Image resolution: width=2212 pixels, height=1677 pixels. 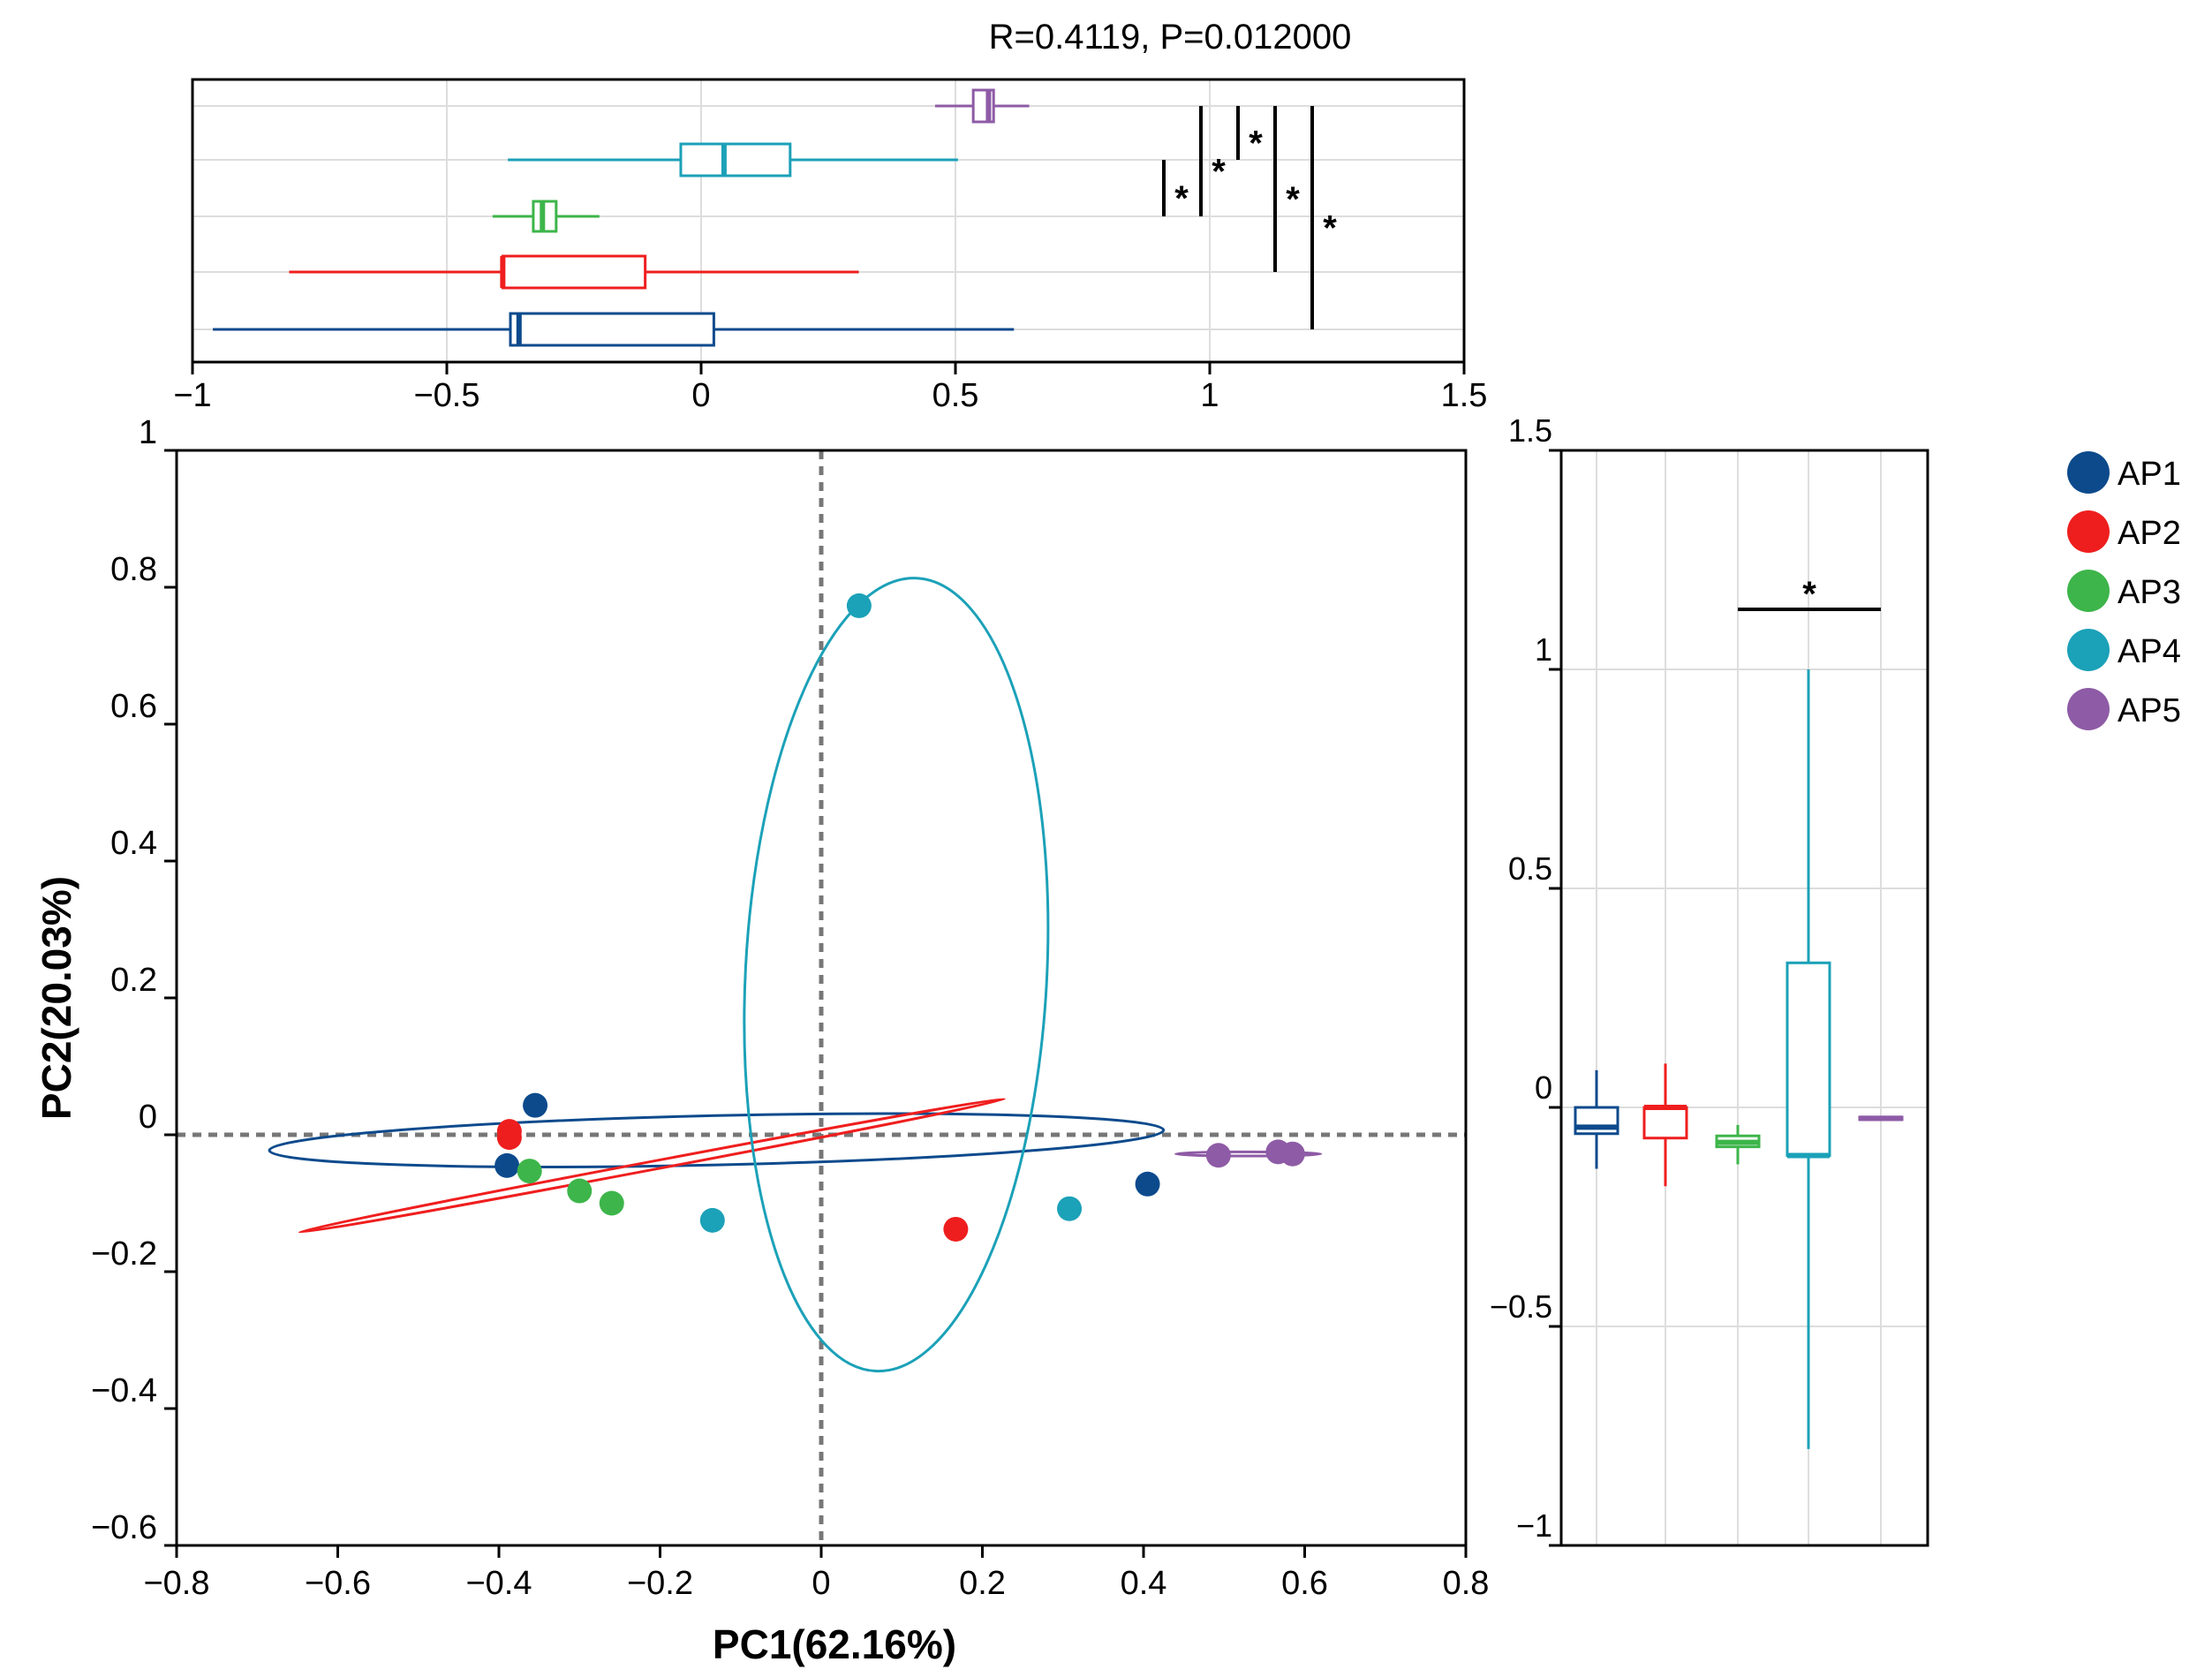 What do you see at coordinates (834, 1644) in the screenshot?
I see `x-axis-label: PC1(62.16%)` at bounding box center [834, 1644].